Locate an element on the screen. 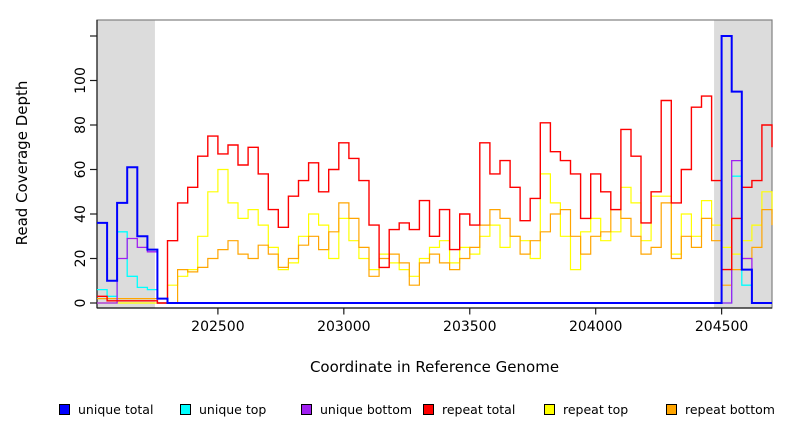 The height and width of the screenshot is (432, 792). legend-label: unique bottom is located at coordinates (366, 409).